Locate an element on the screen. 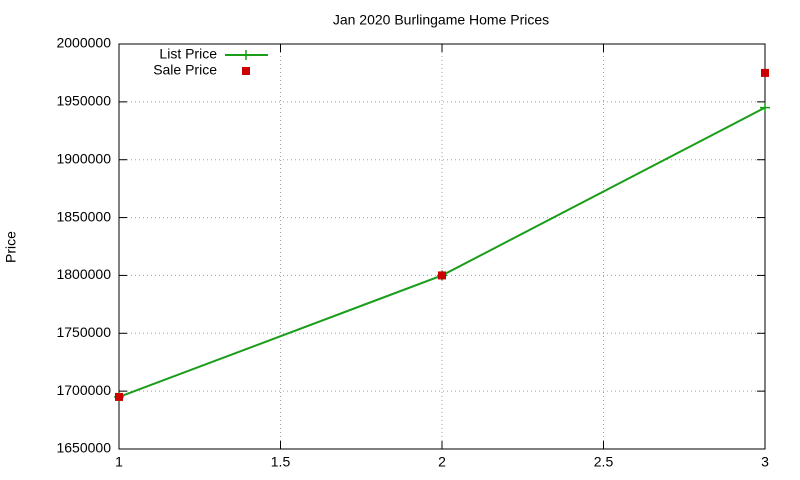 Image resolution: width=800 pixels, height=480 pixels. y-tick-label: 1750000 is located at coordinates (83, 332).